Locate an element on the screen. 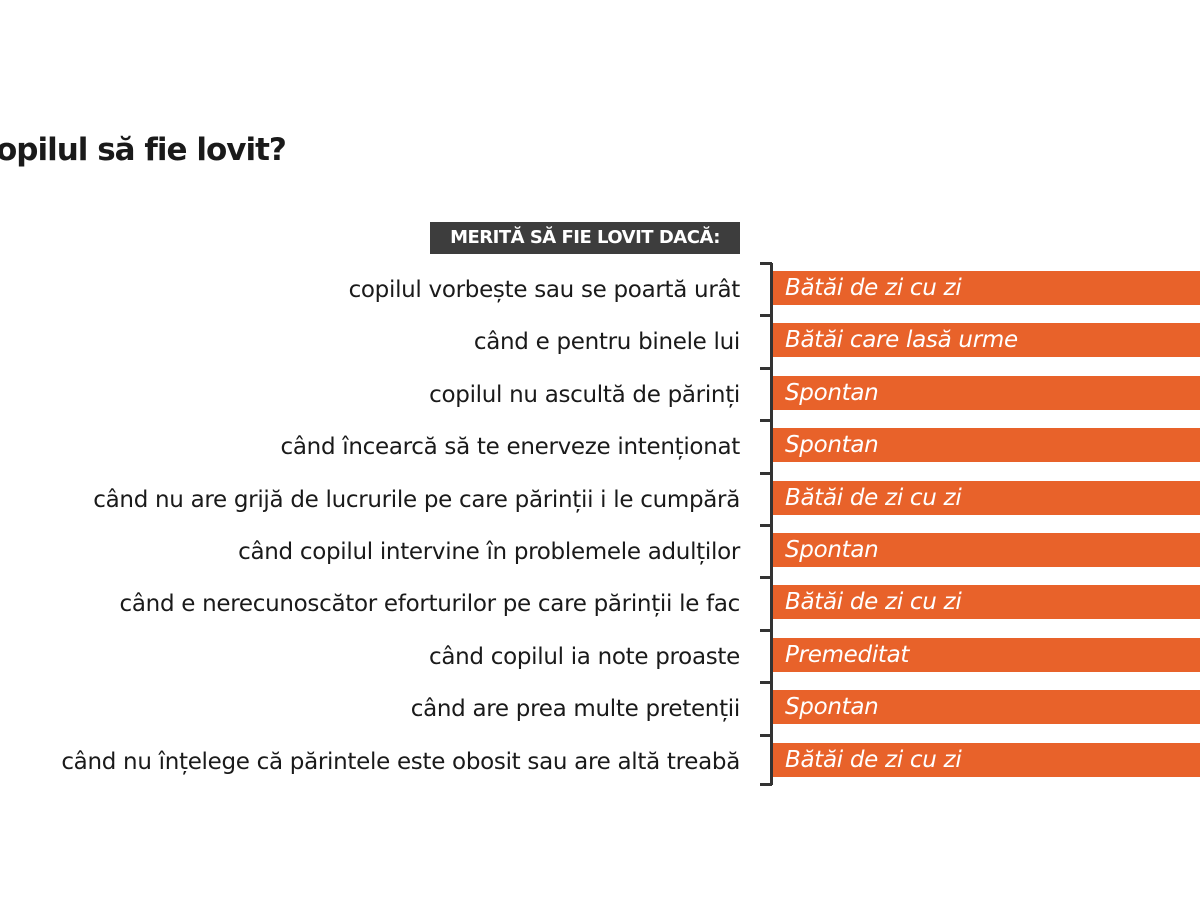 Image resolution: width=1200 pixels, height=900 pixels. row-reason-label: copilul vorbește sau se poartă urât is located at coordinates (544, 290).